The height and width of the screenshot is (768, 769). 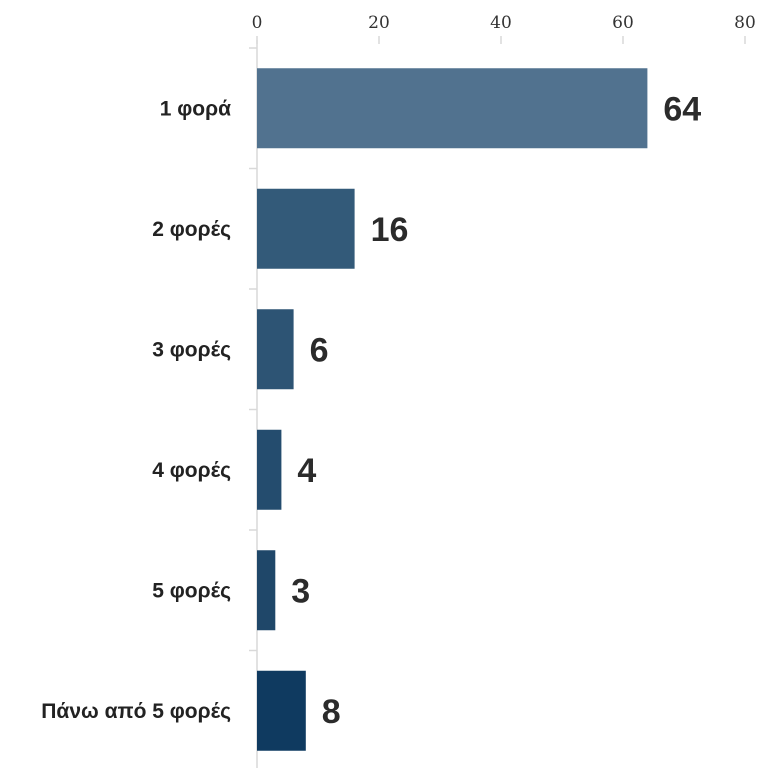 What do you see at coordinates (306, 471) in the screenshot?
I see `data-label: 4` at bounding box center [306, 471].